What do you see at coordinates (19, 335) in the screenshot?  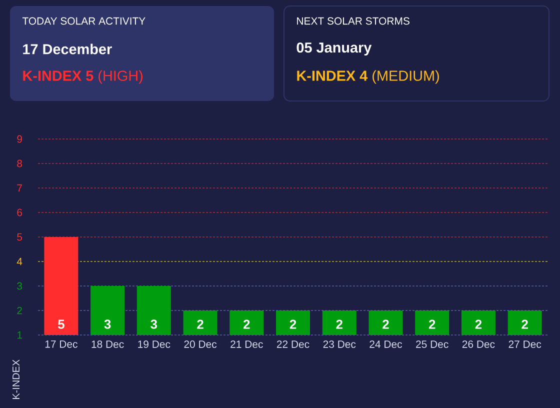 I see `y-tick-label: 1` at bounding box center [19, 335].